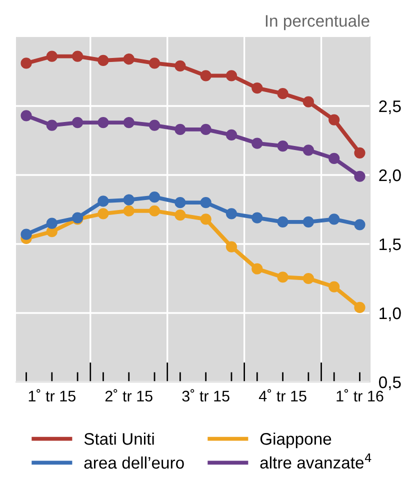  Describe the element at coordinates (390, 314) in the screenshot. I see `y-tick-label: 1,0` at that location.